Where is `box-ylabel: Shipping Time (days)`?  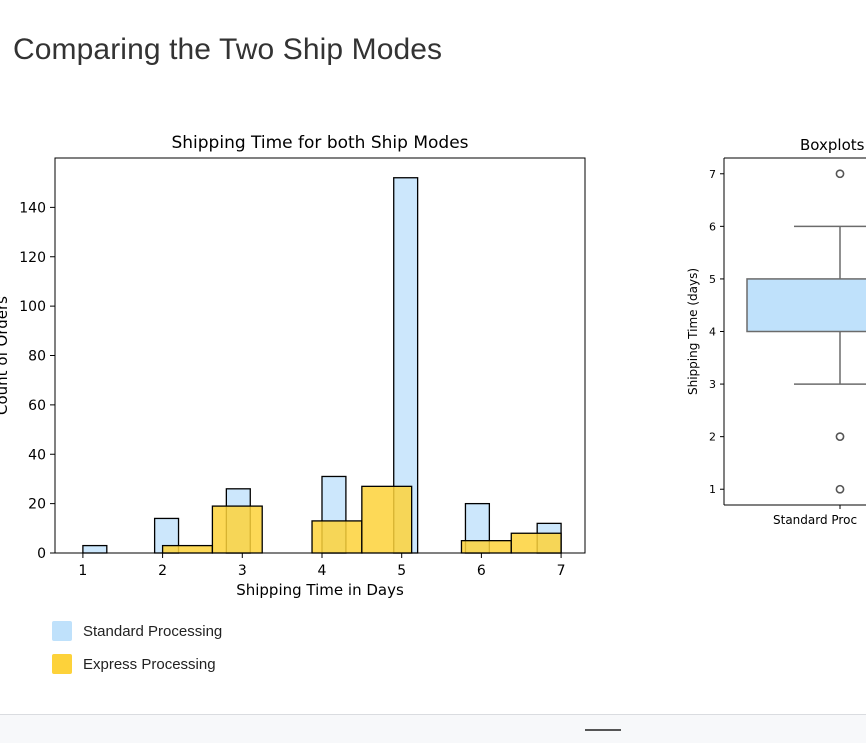
box-ylabel: Shipping Time (days) is located at coordinates (693, 331).